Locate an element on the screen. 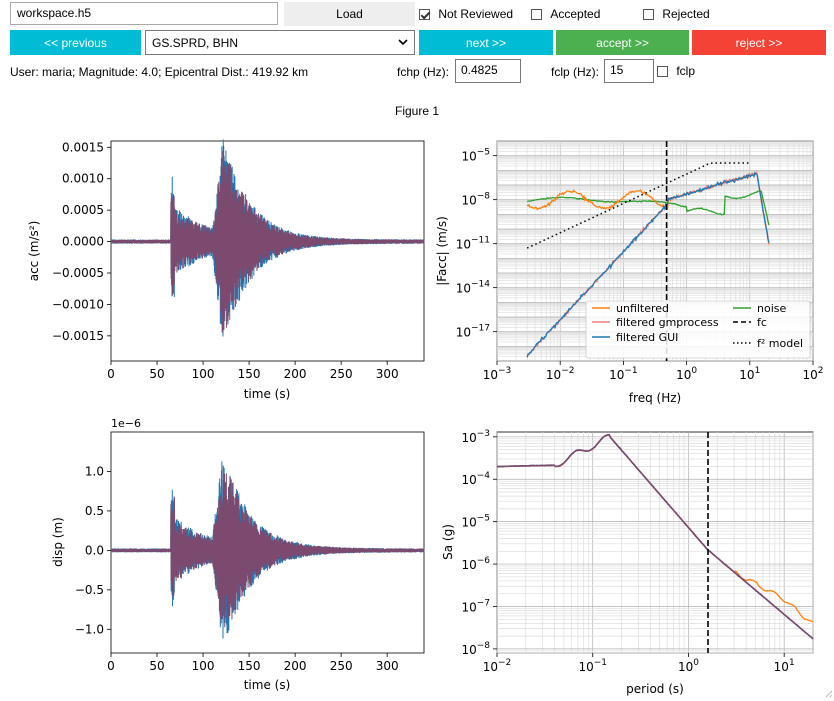 Image resolution: width=834 pixels, height=701 pixels. acc-xlabel: time (s) is located at coordinates (267, 394).